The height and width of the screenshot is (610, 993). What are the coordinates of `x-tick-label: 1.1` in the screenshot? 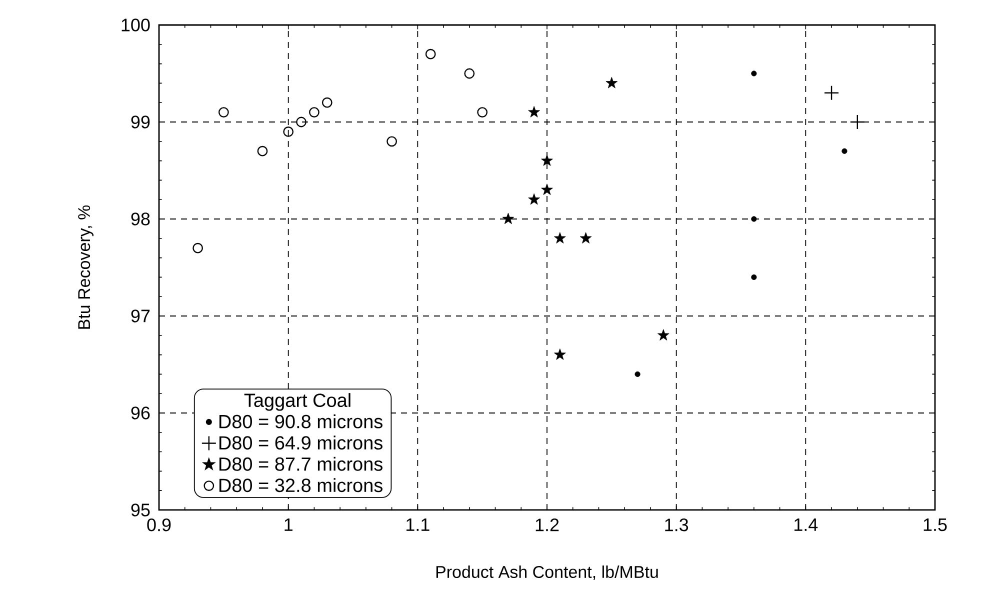 It's located at (418, 524).